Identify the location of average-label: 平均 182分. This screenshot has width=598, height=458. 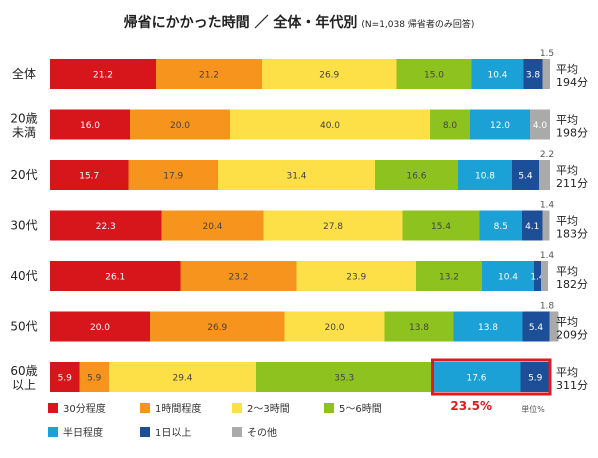
(572, 278).